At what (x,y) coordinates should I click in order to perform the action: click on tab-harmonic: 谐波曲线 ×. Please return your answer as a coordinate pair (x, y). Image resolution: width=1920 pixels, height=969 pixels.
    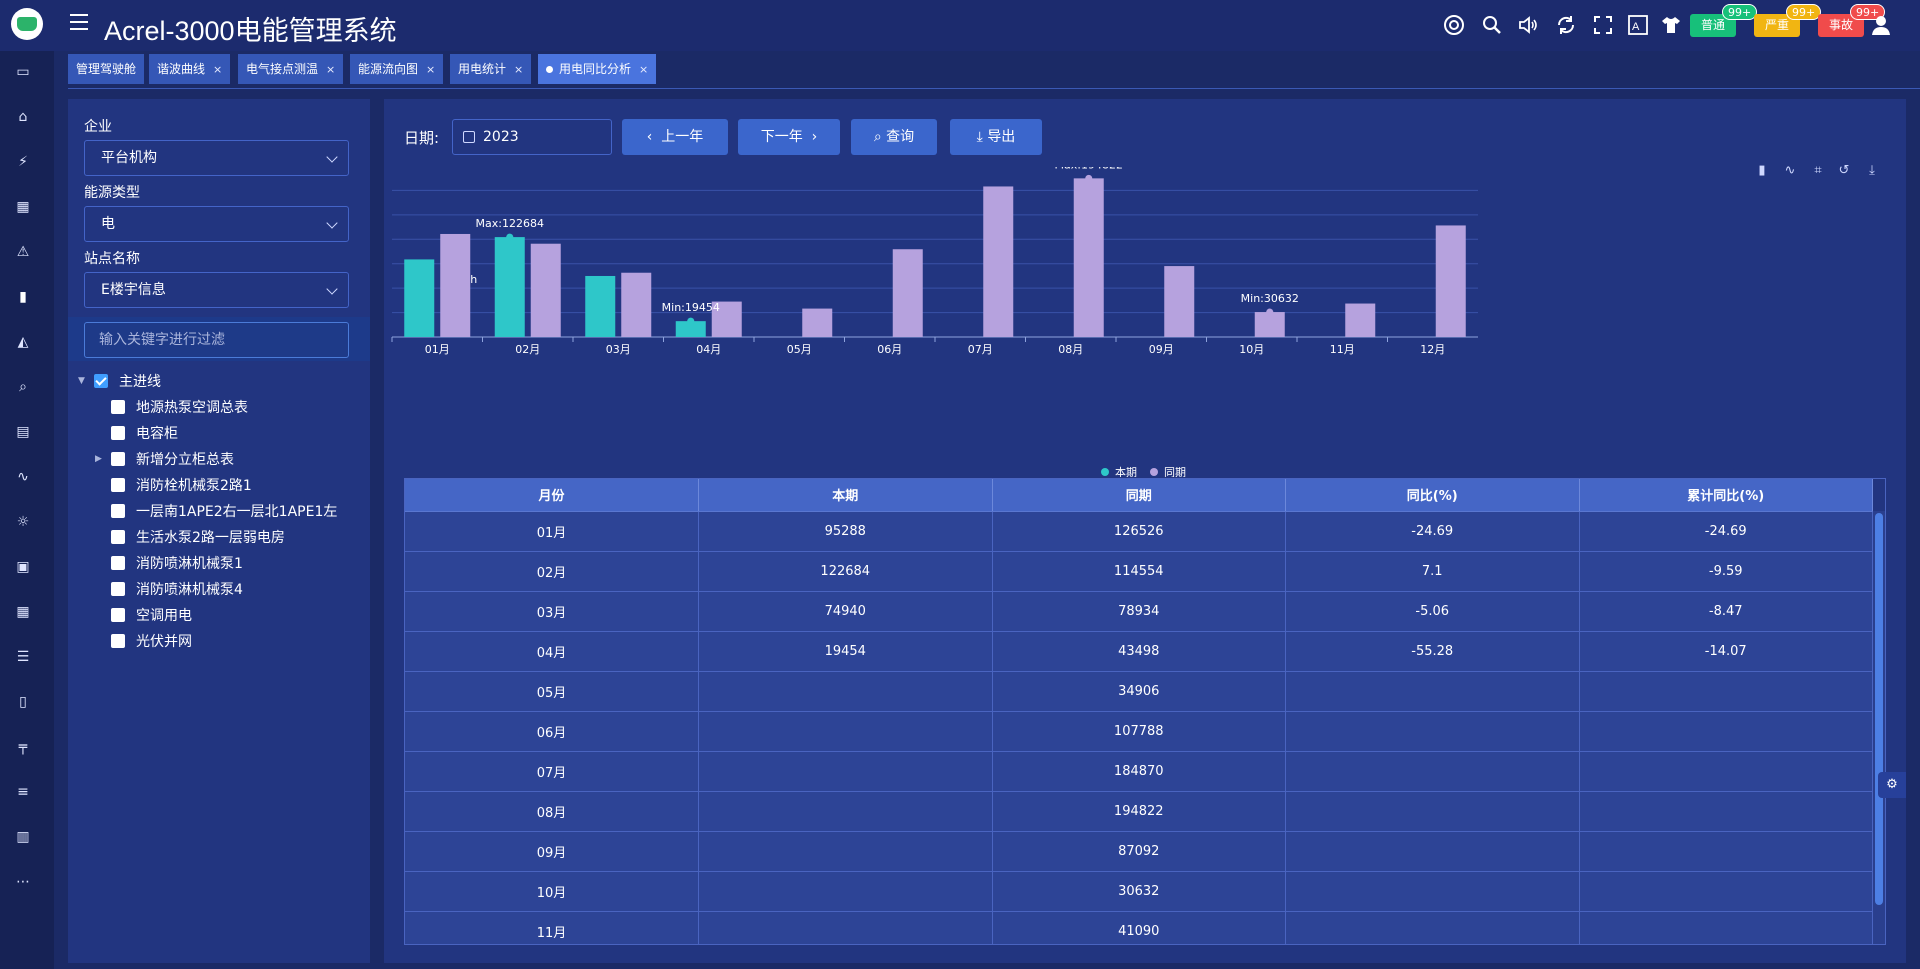
    Looking at the image, I should click on (190, 69).